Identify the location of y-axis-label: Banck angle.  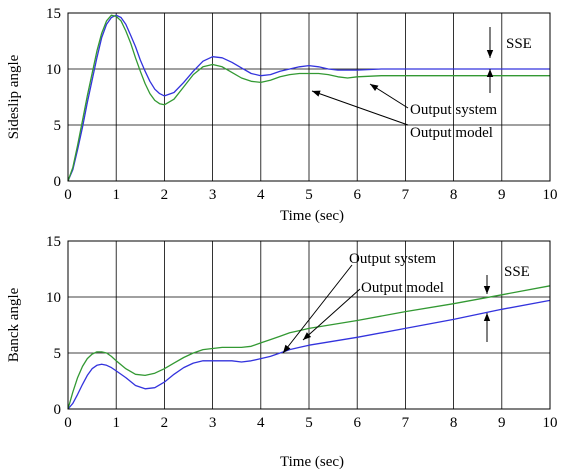
(14, 324).